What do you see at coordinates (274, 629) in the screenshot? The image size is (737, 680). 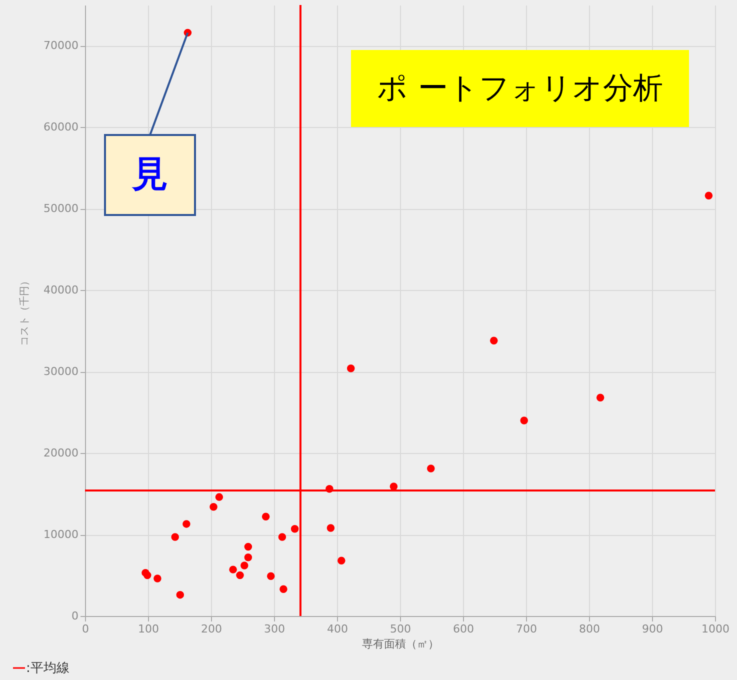 I see `x-tick-label: 300` at bounding box center [274, 629].